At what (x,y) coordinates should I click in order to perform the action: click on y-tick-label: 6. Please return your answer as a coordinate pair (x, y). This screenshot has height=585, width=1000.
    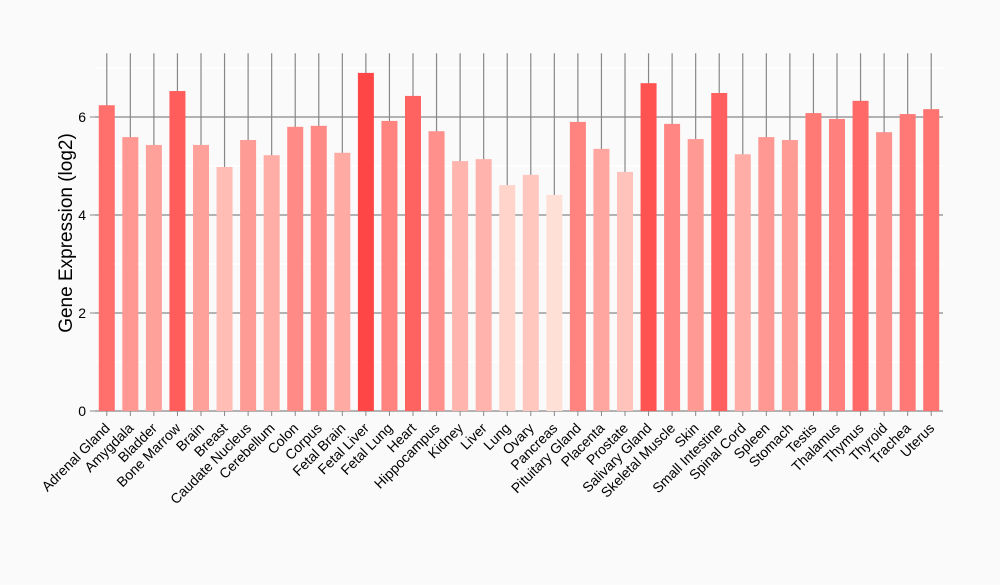
    Looking at the image, I should click on (82, 117).